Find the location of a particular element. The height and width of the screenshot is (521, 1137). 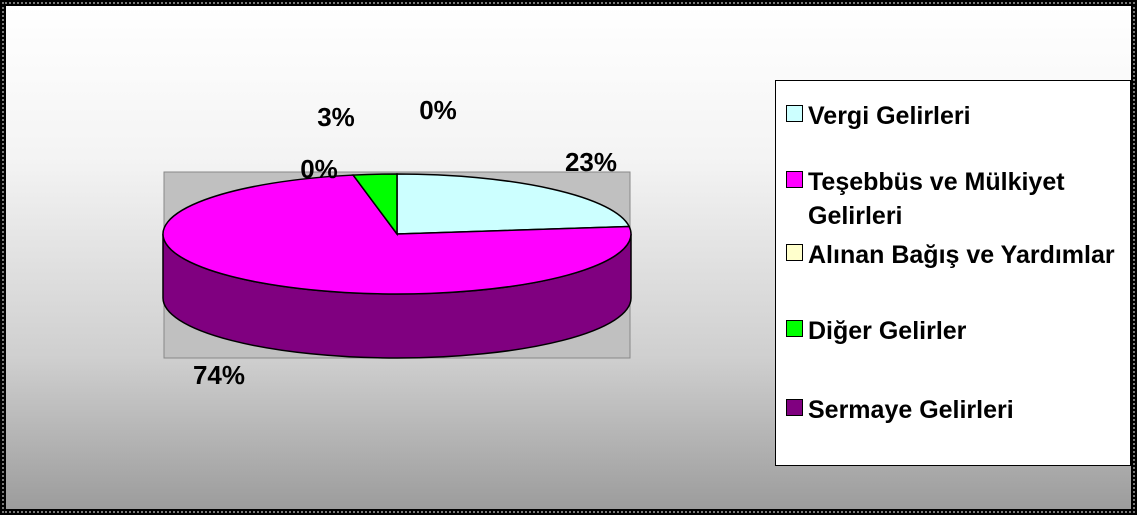

data-label: 3% is located at coordinates (336, 117).